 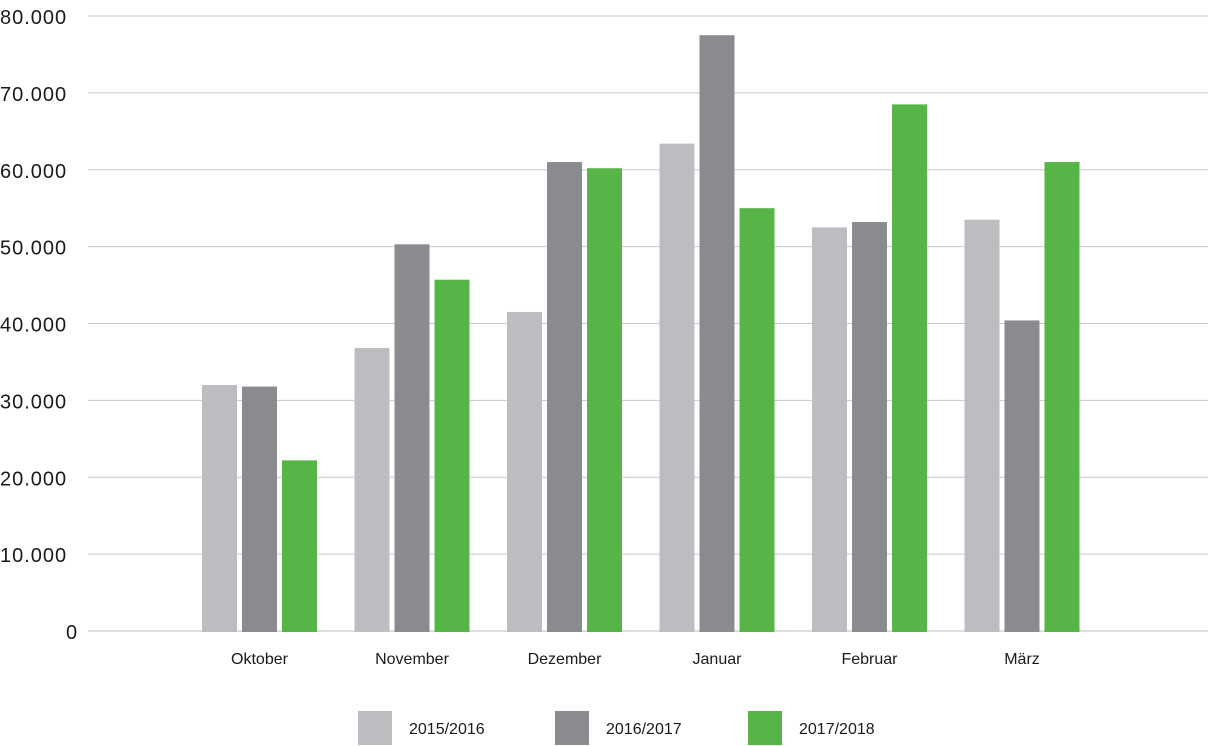 What do you see at coordinates (757, 420) in the screenshot?
I see `bar-januar-2017-2018` at bounding box center [757, 420].